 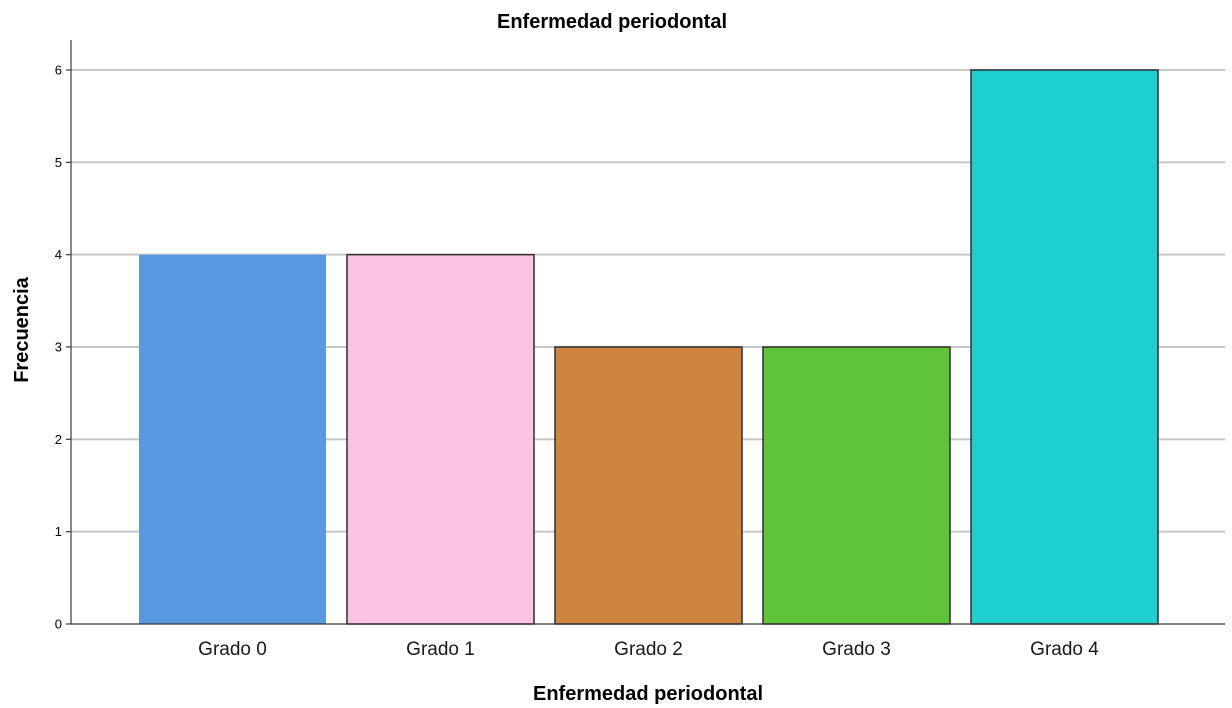 What do you see at coordinates (612, 22) in the screenshot?
I see `chart-title: Enfermedad periodontal` at bounding box center [612, 22].